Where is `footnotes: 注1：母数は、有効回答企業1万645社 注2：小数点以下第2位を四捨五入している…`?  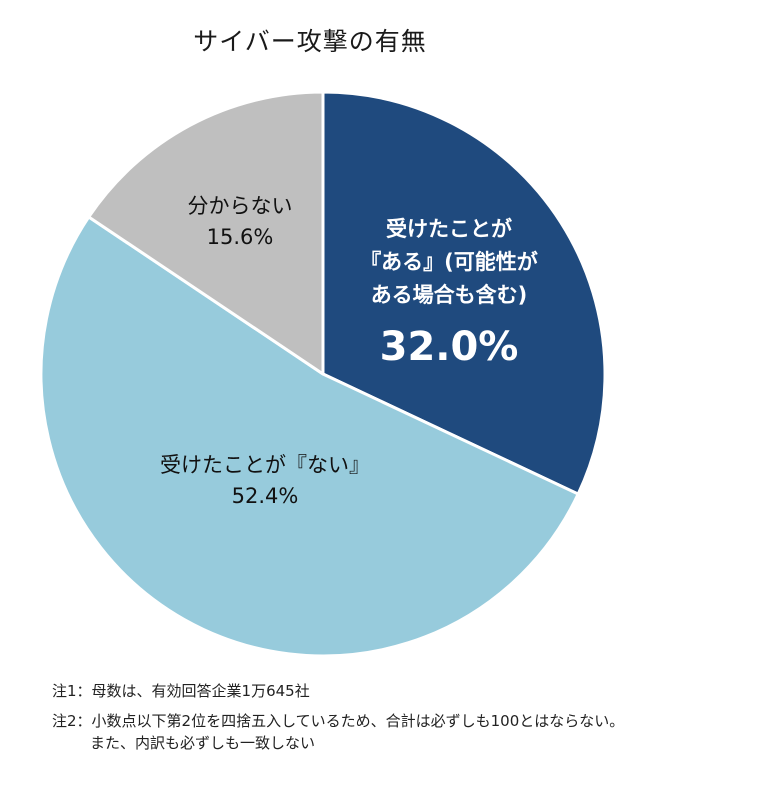
footnotes: 注1：母数は、有効回答企業1万645社 注2：小数点以下第2位を四捨五入している… is located at coordinates (338, 717).